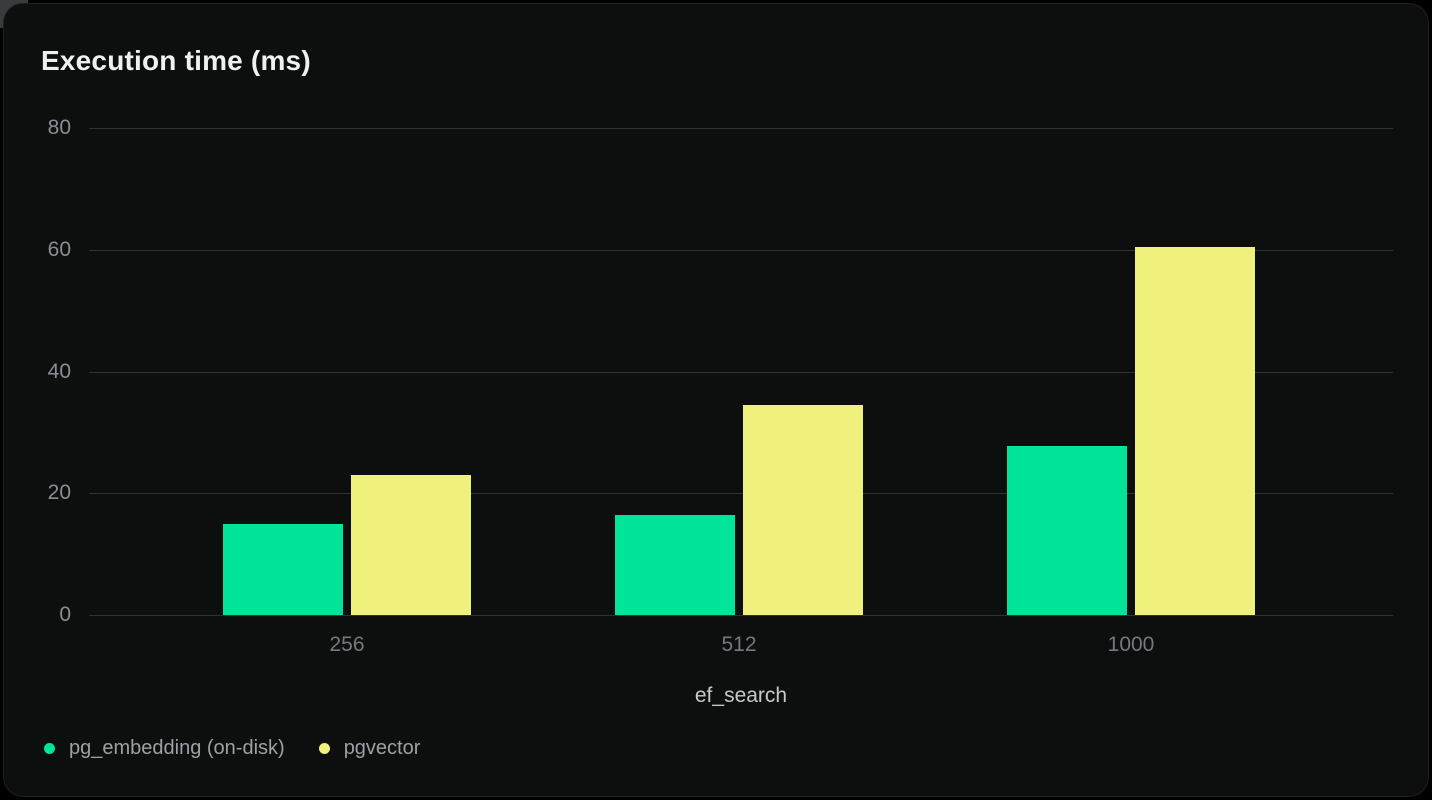 This screenshot has width=1432, height=800. I want to click on legend-label: pg_embedding (on-disk), so click(177, 748).